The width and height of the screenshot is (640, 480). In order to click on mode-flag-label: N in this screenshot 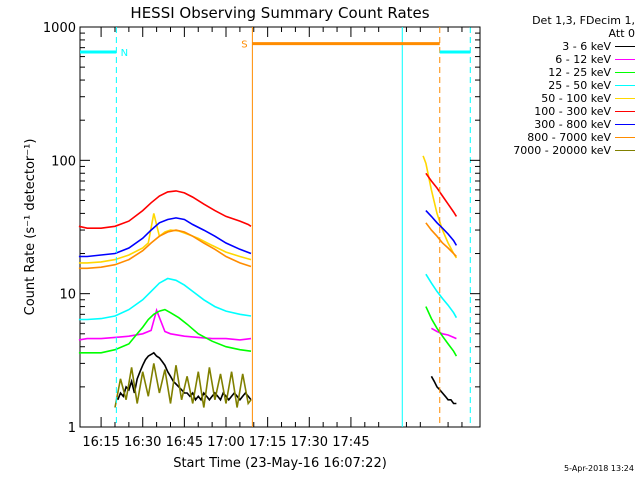, I will do `click(124, 53)`.